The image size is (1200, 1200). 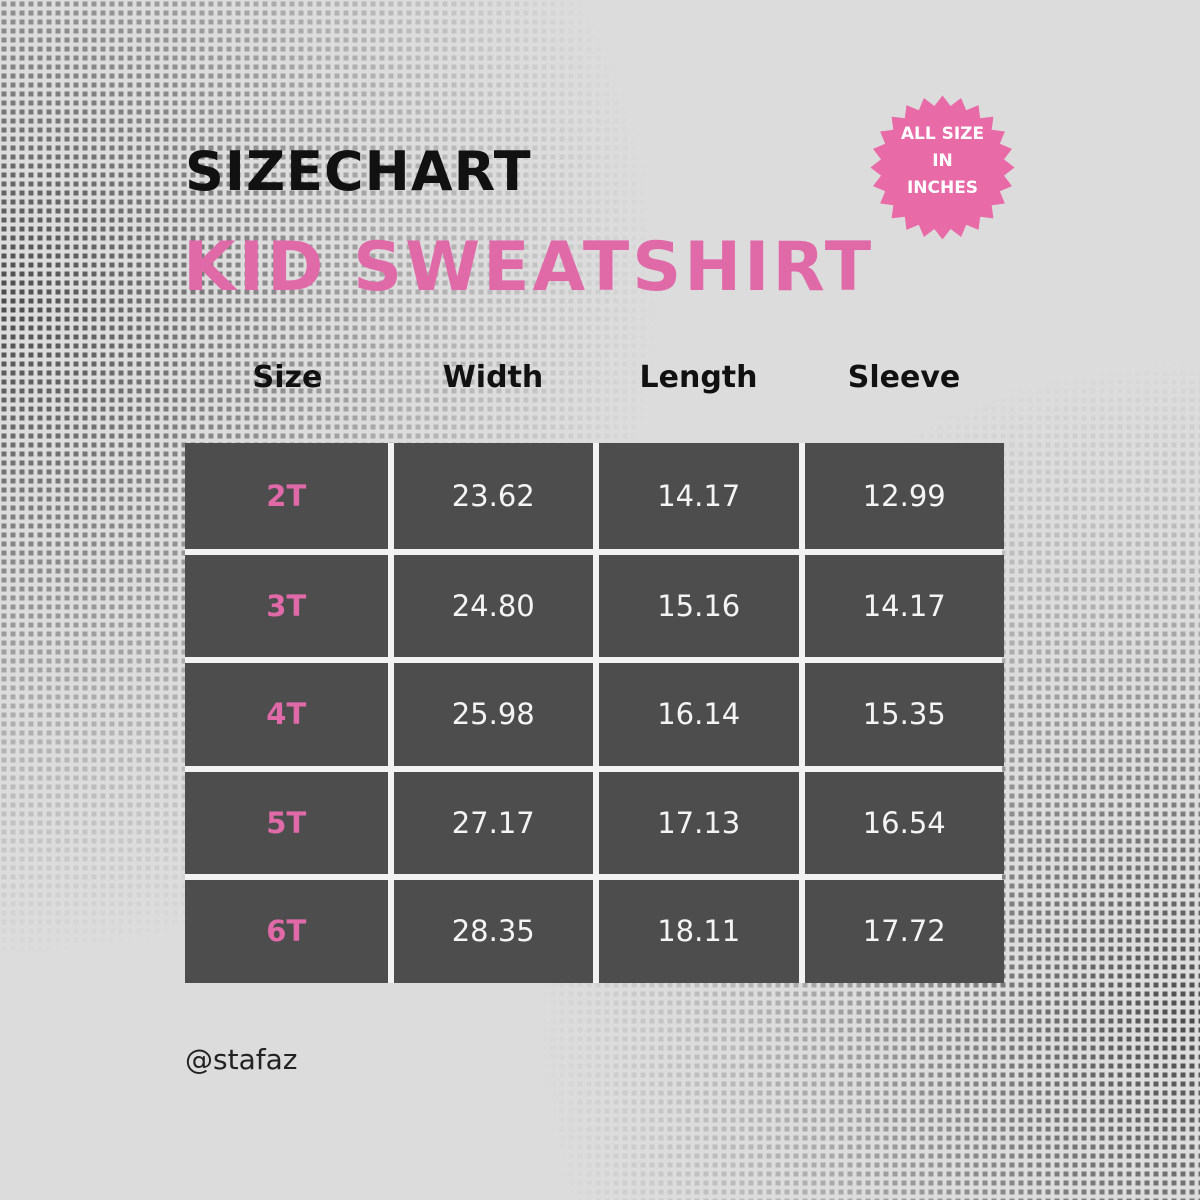 I want to click on value-cell: 24.80, so click(x=493, y=605).